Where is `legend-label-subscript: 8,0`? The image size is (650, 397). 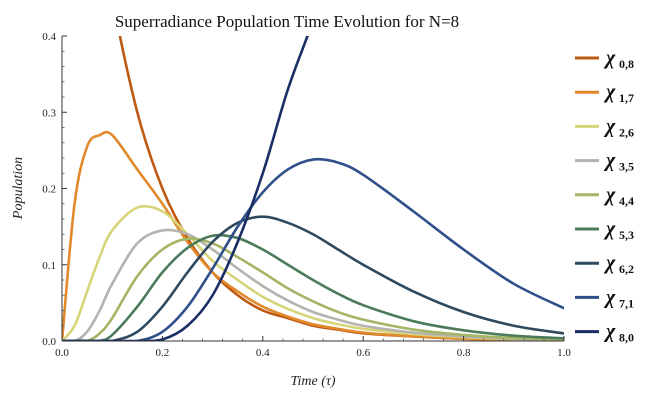
legend-label-subscript: 8,0 is located at coordinates (626, 338).